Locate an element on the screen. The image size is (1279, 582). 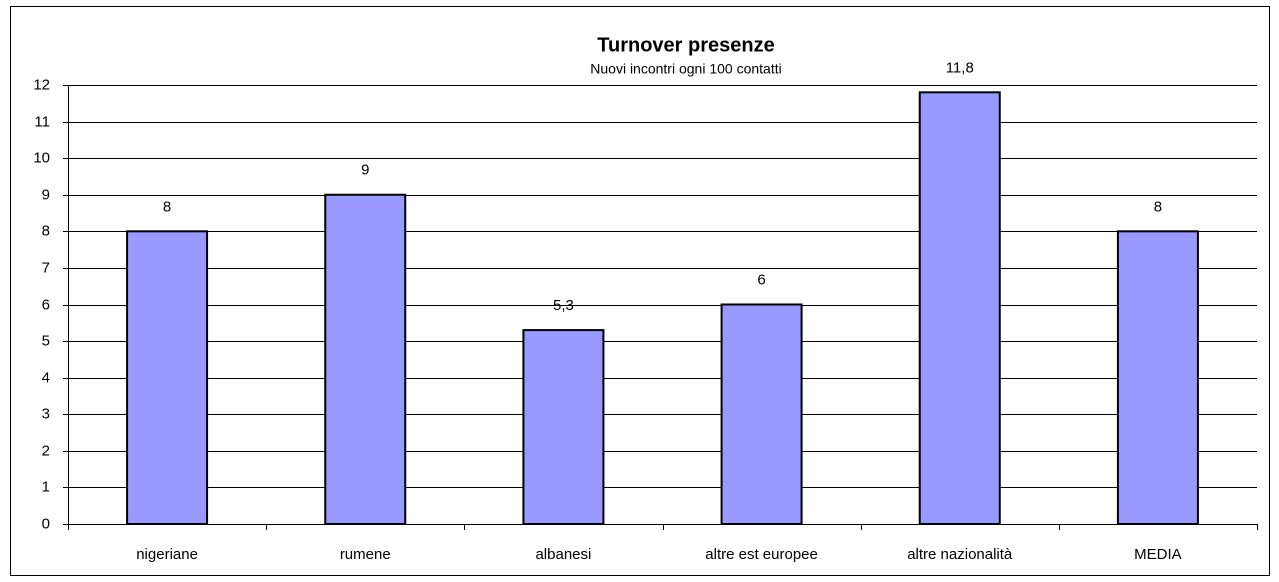
y-tick-label: 10 is located at coordinates (41, 157).